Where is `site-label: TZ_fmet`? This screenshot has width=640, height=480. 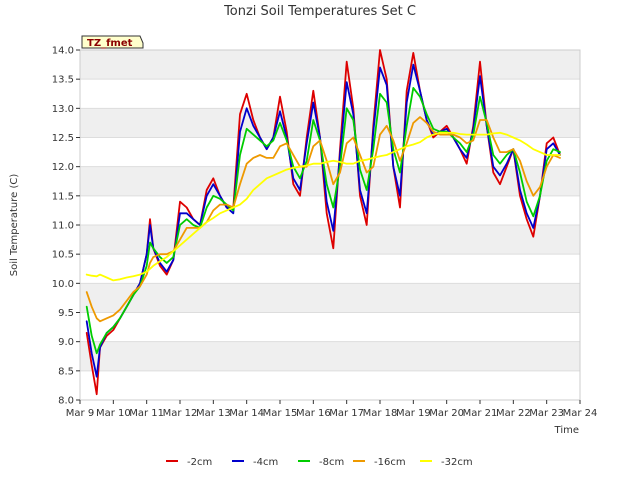
site-label: TZ_fmet is located at coordinates (110, 43).